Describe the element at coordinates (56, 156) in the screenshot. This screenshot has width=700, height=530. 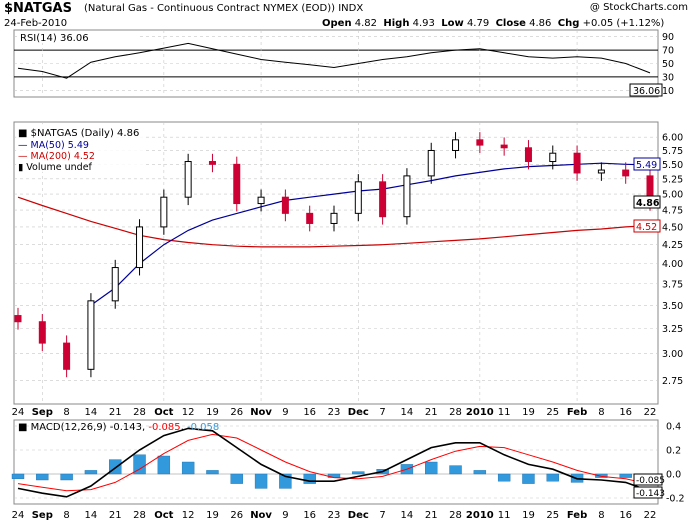
I see `ma200-legend: — MA(200) 4.52` at that location.